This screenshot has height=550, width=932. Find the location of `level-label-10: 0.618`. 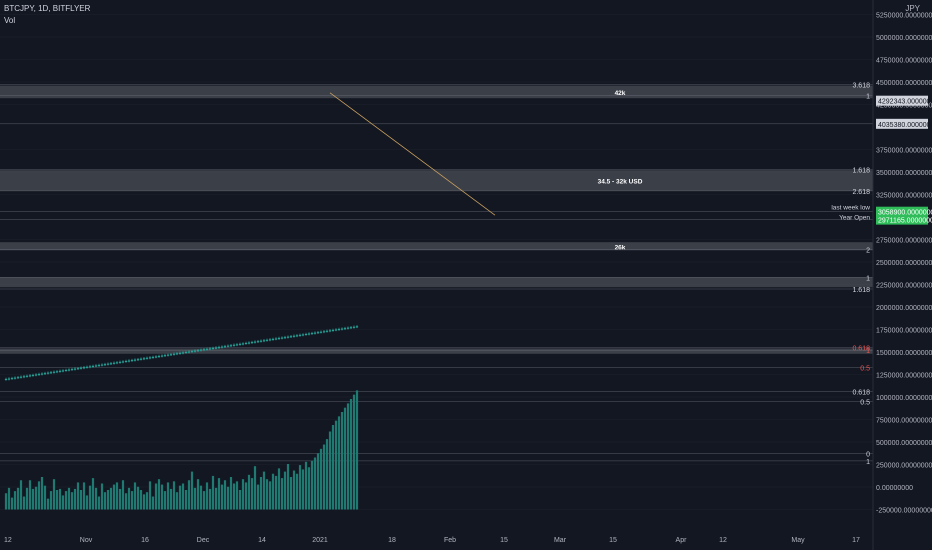

level-label-10: 0.618 is located at coordinates (861, 349).